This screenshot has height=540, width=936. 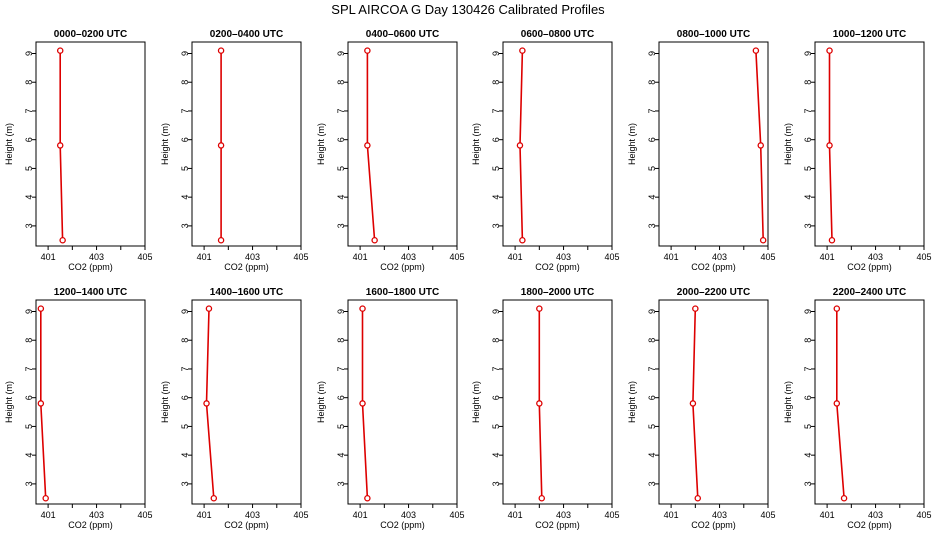 I want to click on panel-title: 0800–1000 UTC, so click(x=713, y=34).